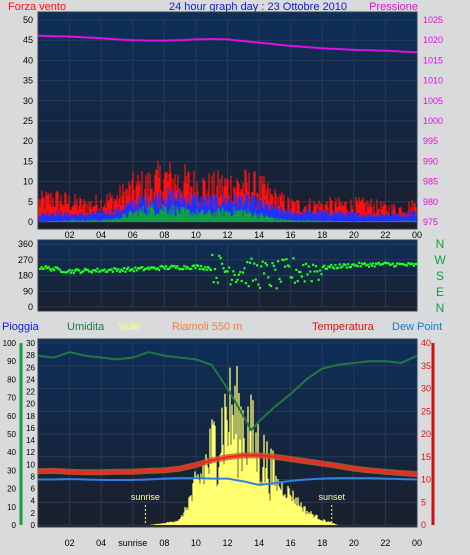 This screenshot has height=555, width=470. I want to click on pressure-tick-label: 1010, so click(433, 81).